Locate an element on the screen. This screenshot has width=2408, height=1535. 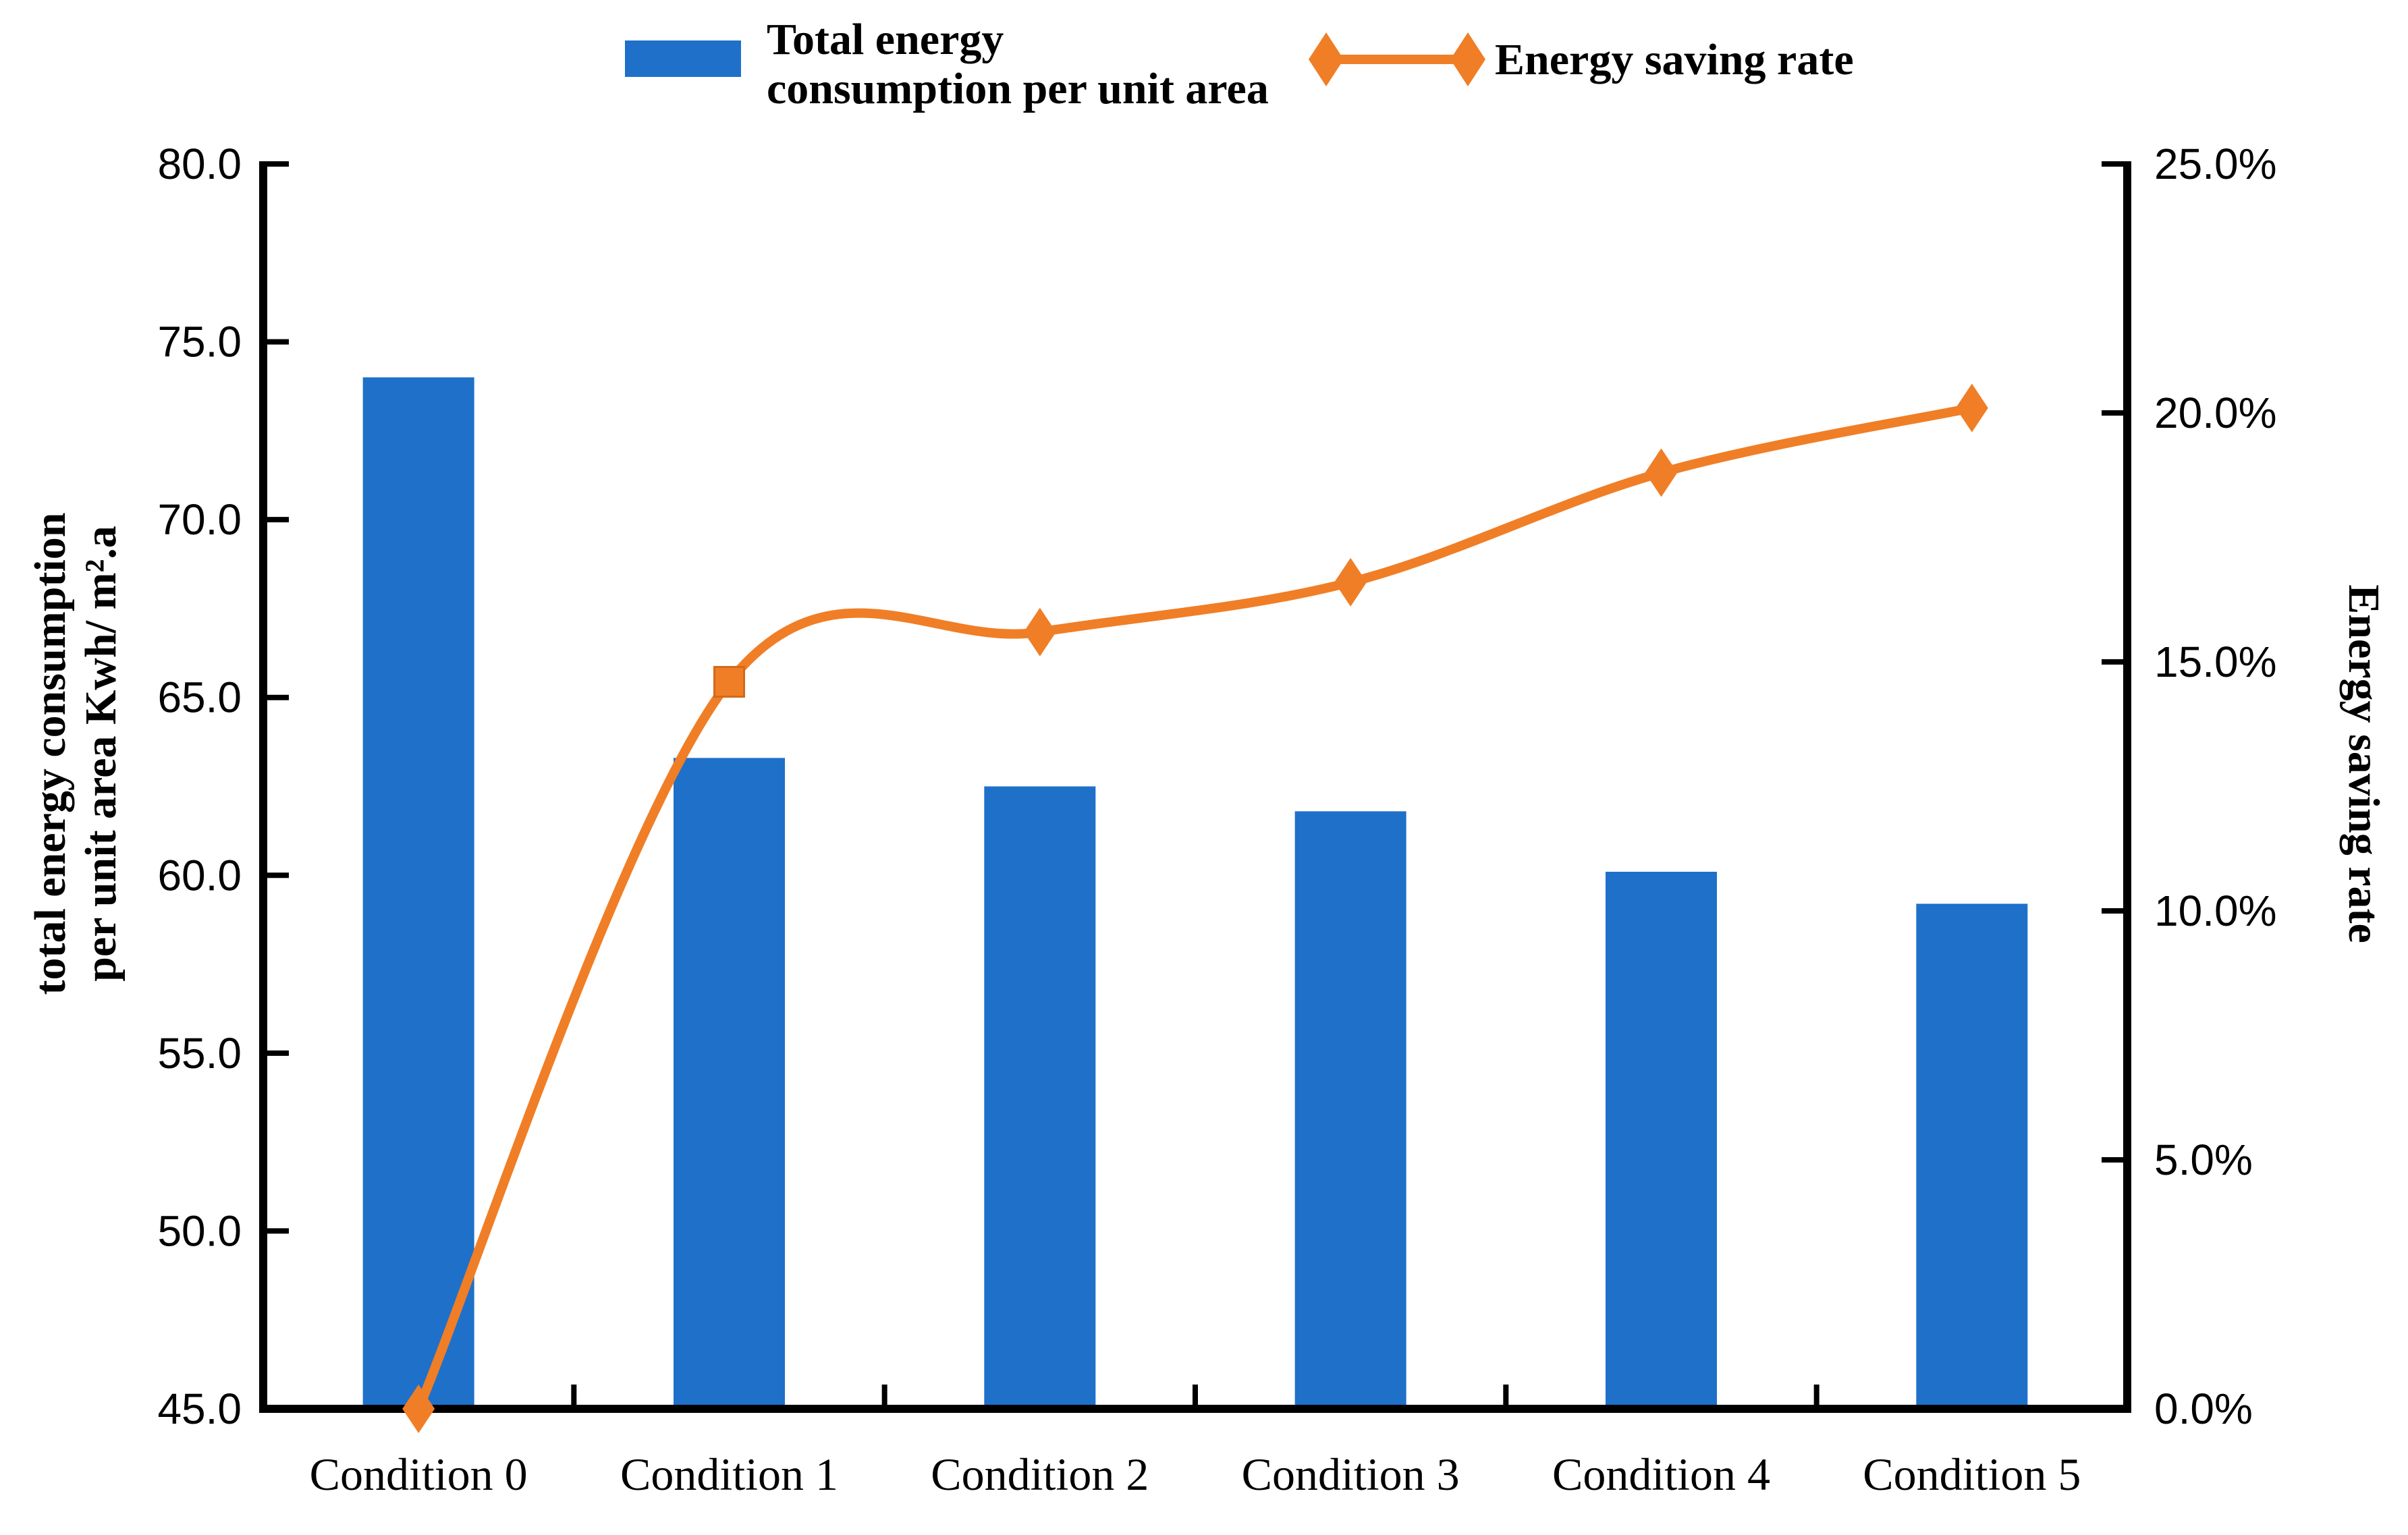
legend-bar-line1: Total energy is located at coordinates (885, 39).